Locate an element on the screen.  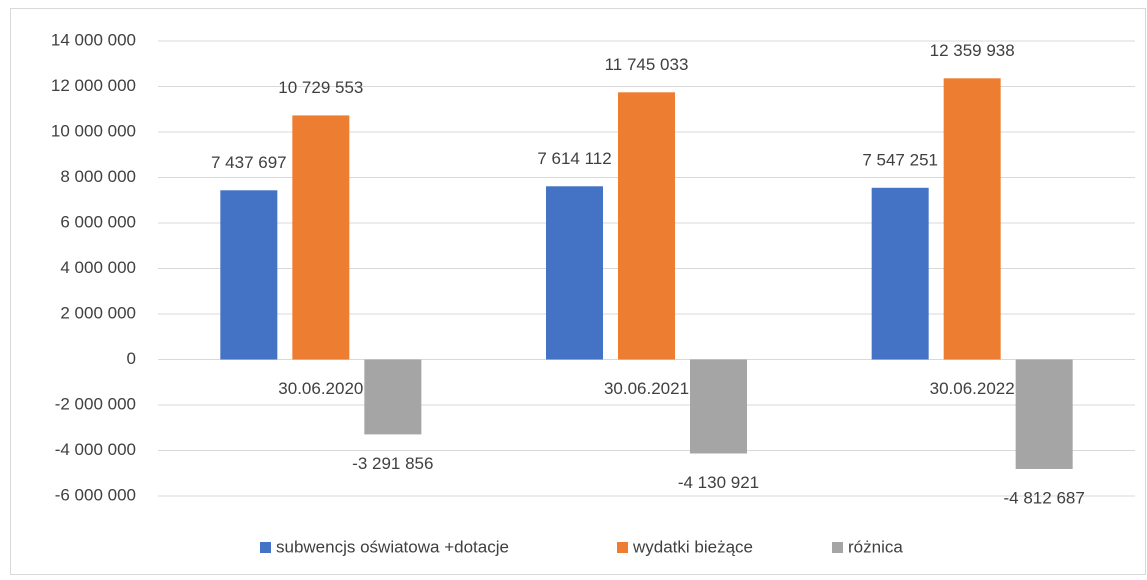
data-label: 11 745 033 is located at coordinates (647, 64).